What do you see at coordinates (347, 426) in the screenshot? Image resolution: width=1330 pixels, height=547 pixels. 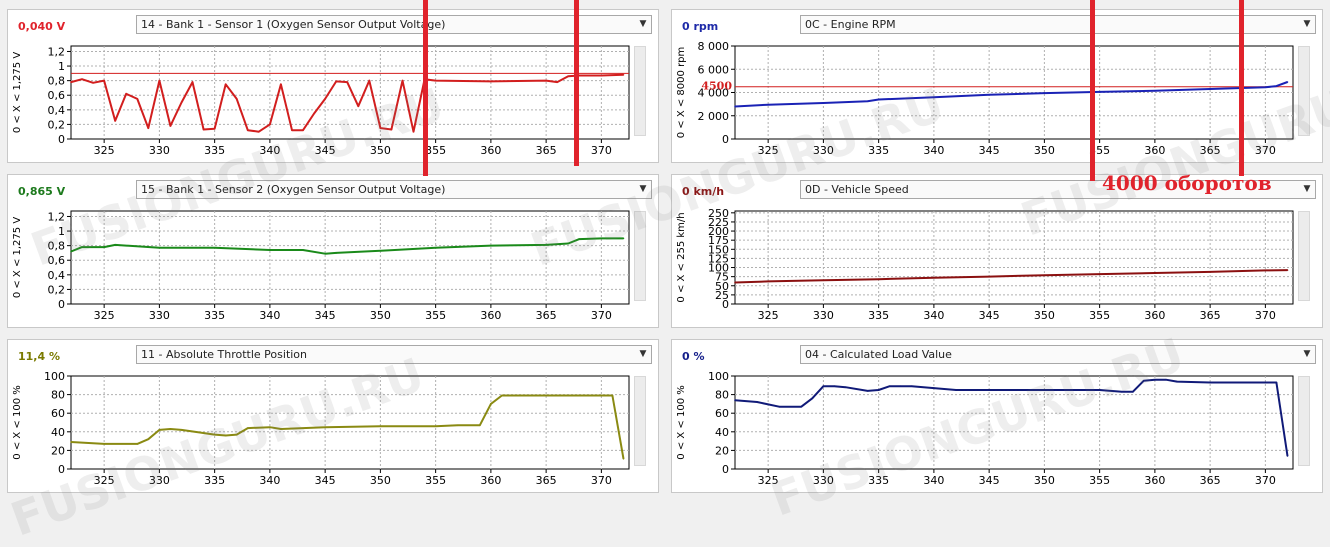 I see `series-line` at bounding box center [347, 426].